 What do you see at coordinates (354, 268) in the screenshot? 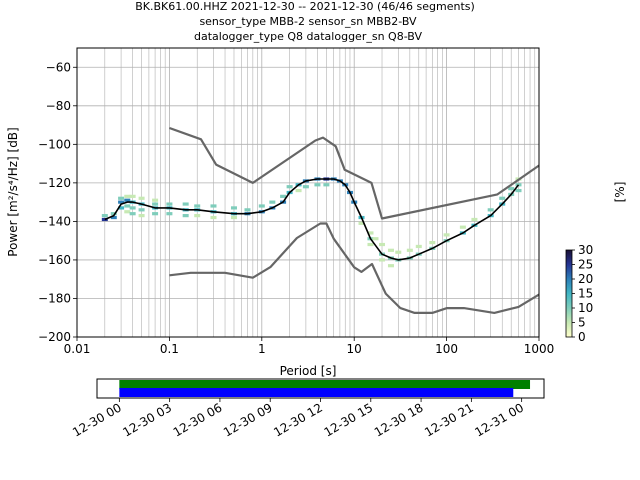
I see `series-line-noise-model-lower` at bounding box center [354, 268].